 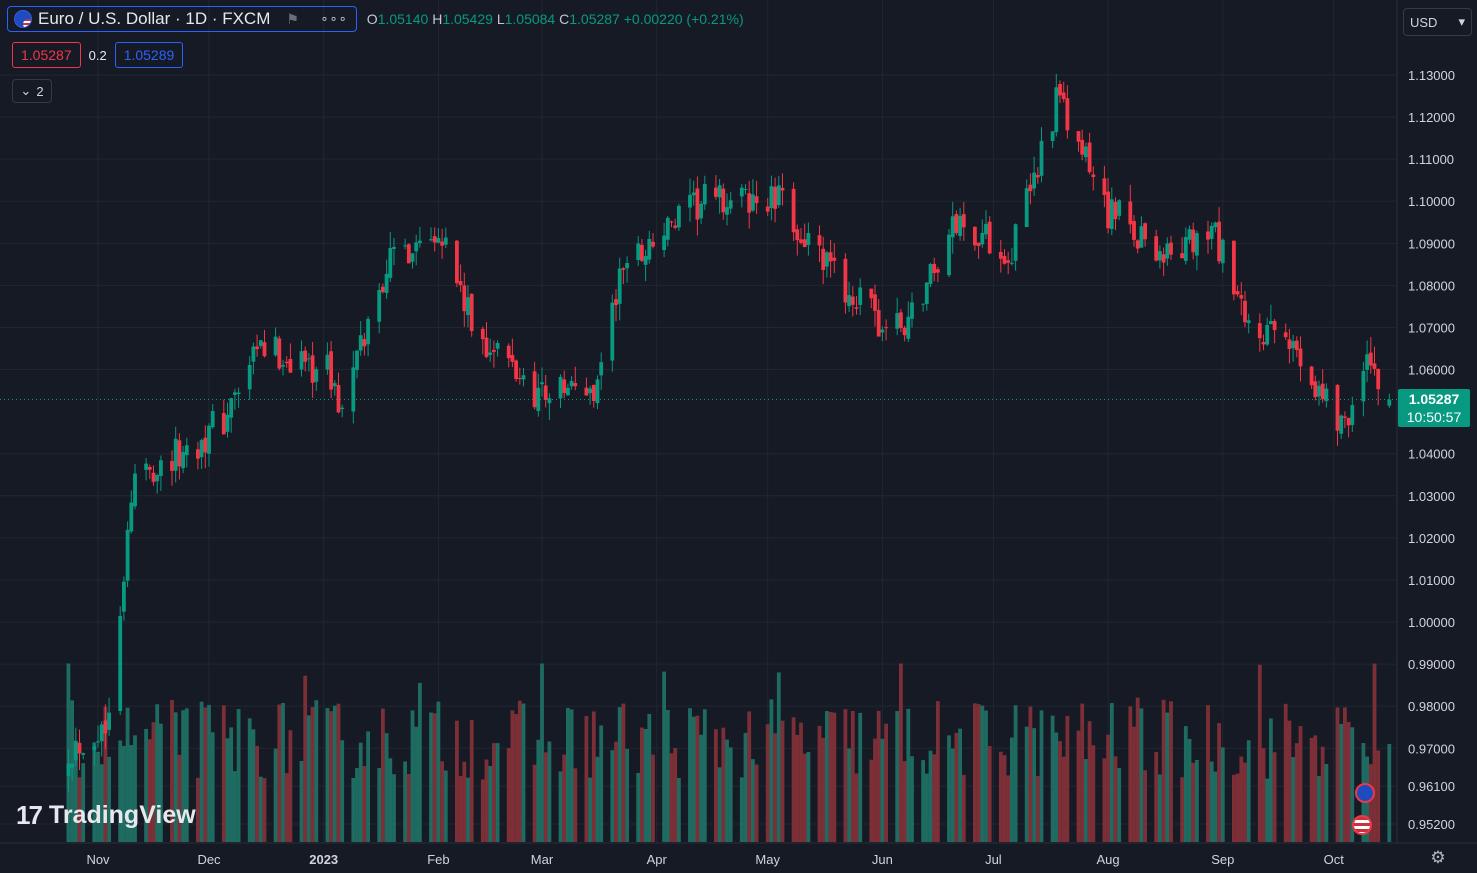 I want to click on buy-button: 1.05289, so click(x=149, y=55).